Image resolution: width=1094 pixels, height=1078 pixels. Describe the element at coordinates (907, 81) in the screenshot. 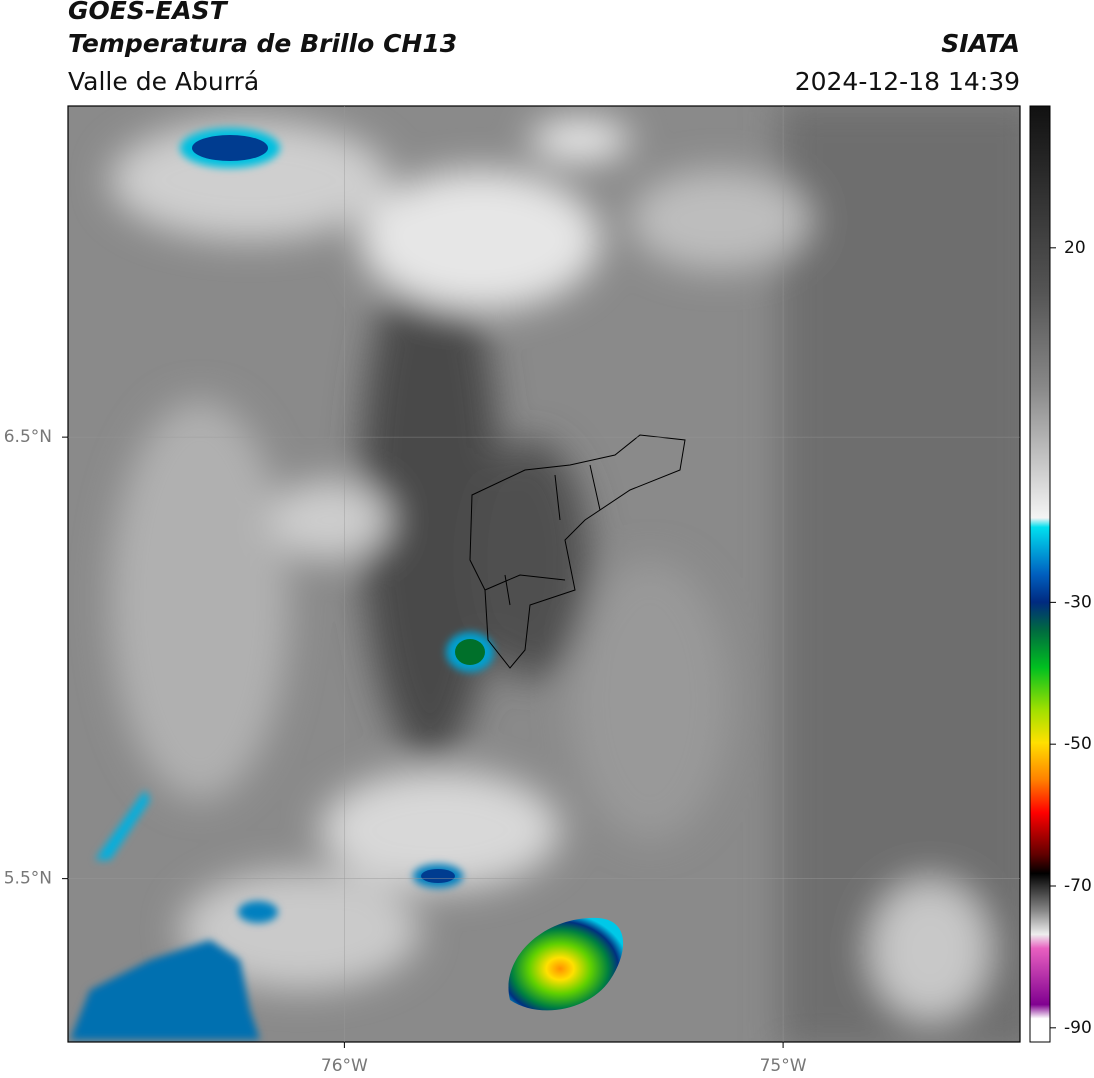

I see `datetime: 2024-12-18 14:39` at that location.